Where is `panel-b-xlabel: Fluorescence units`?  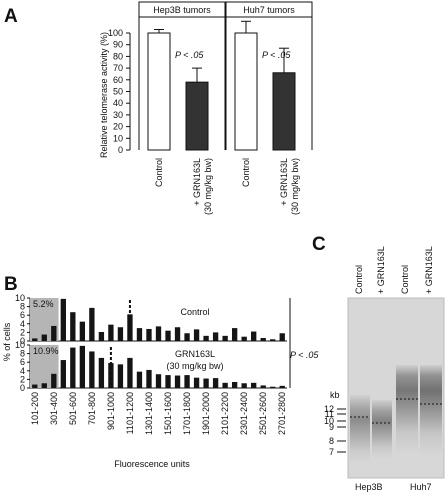 panel-b-xlabel: Fluorescence units is located at coordinates (152, 464).